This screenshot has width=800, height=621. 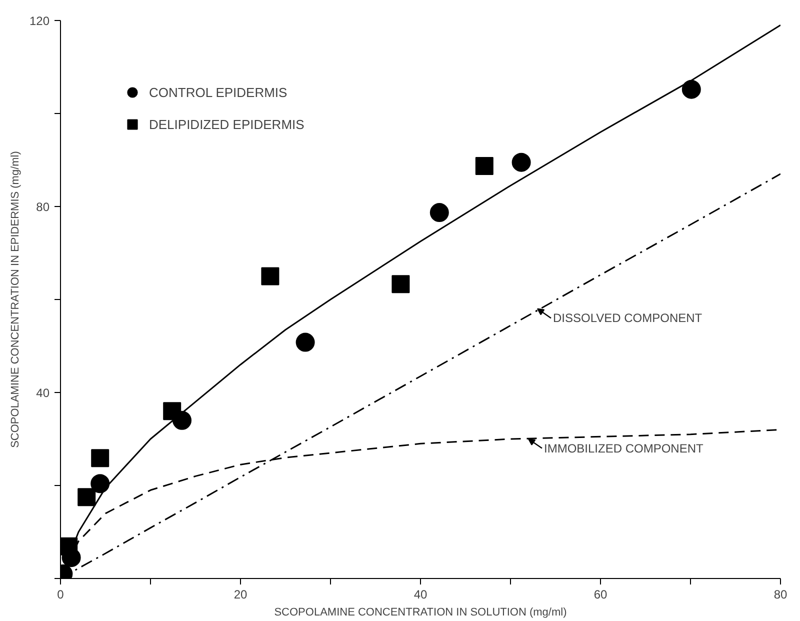 I want to click on annotation: DISSOLVED COMPONENT, so click(x=628, y=318).